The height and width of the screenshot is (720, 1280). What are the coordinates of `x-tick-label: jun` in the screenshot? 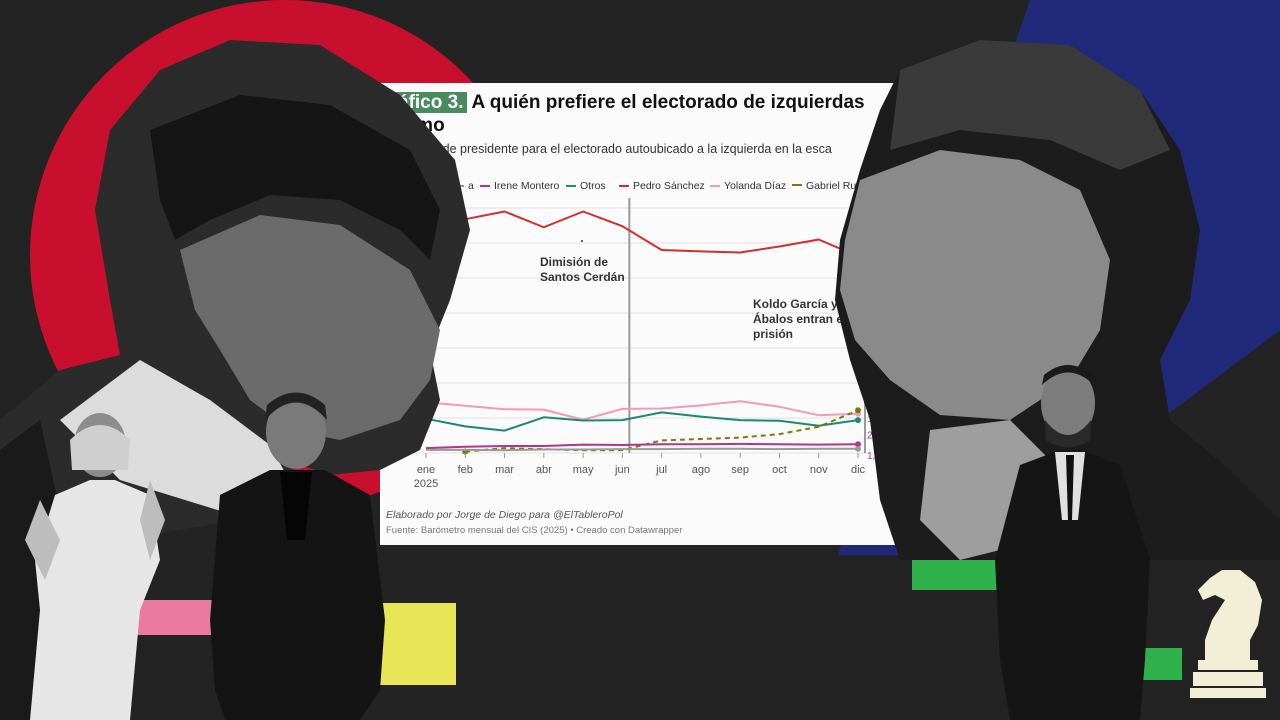 It's located at (622, 470).